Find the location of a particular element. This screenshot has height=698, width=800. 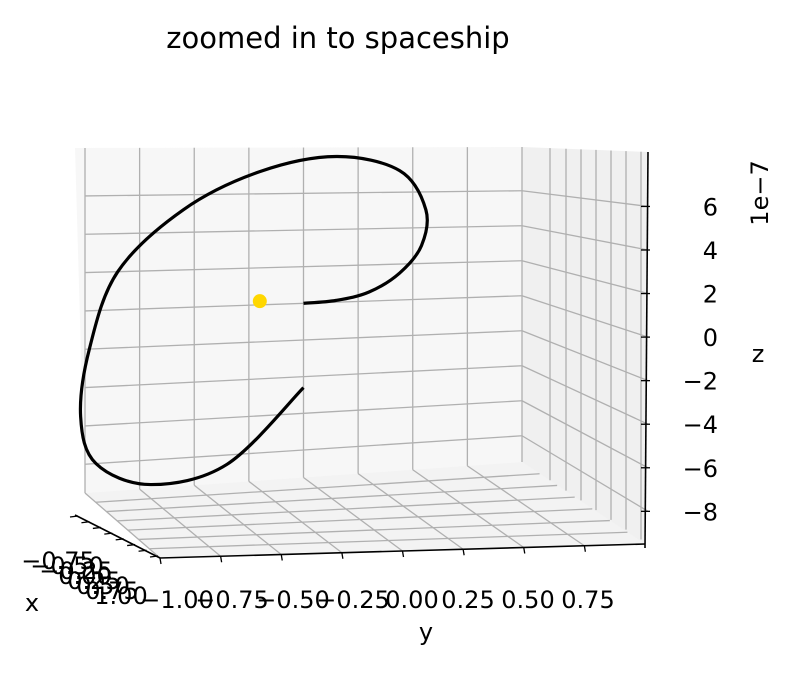

x-tick-label: 0.75 is located at coordinates (111, 591).